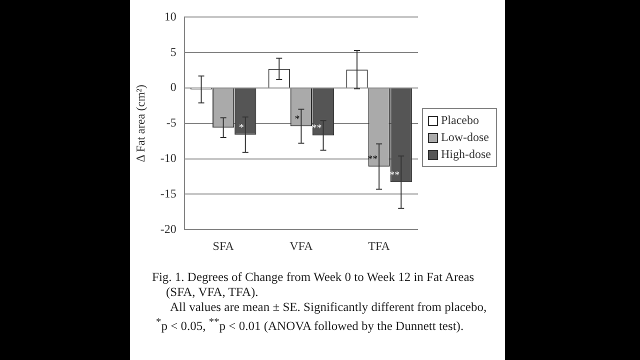 This screenshot has width=640, height=360. I want to click on text: Placebo, so click(460, 120).